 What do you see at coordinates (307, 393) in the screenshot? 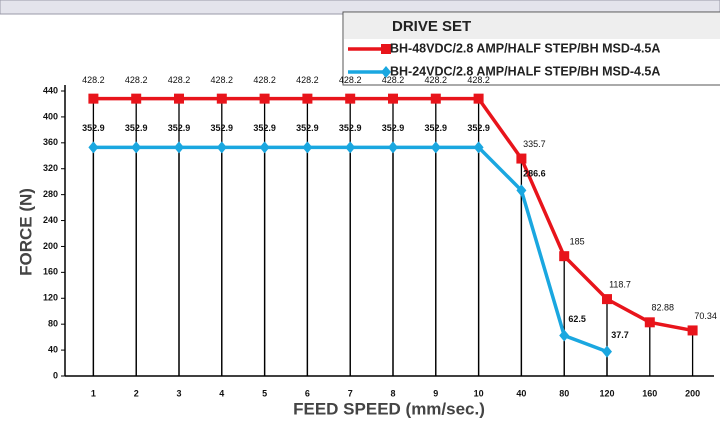
I see `x-tick-label: 6` at bounding box center [307, 393].